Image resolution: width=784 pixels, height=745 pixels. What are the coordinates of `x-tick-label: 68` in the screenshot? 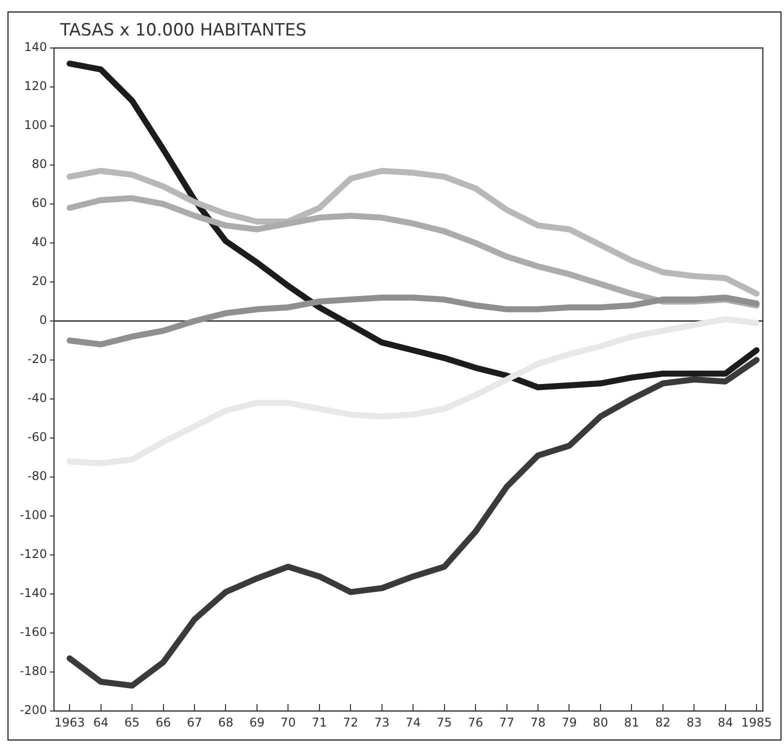 It's located at (226, 722).